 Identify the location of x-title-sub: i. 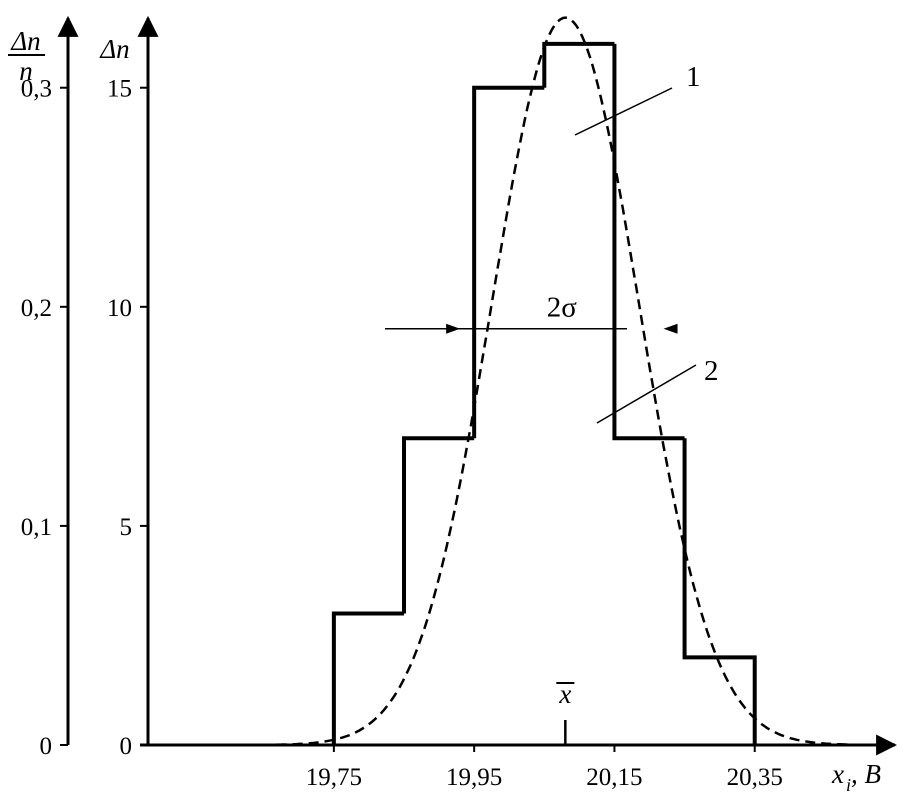
(848, 783).